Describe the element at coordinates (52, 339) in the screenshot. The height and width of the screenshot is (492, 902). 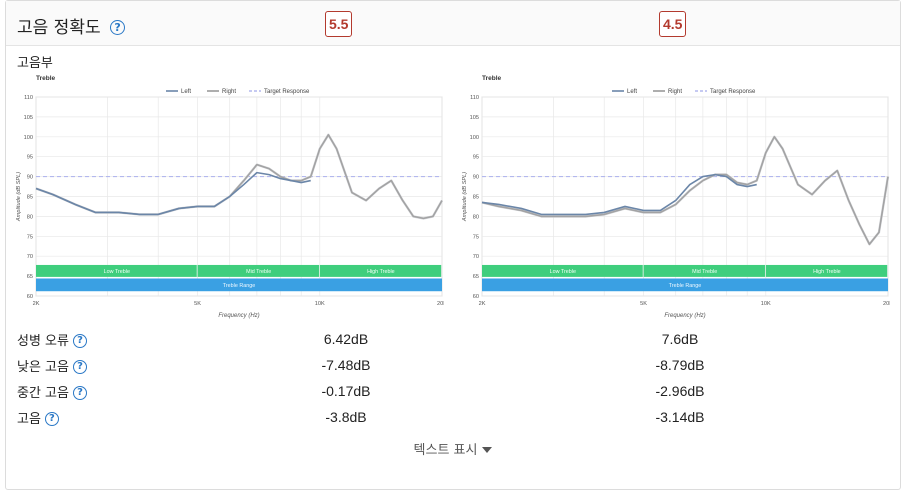
I see `metric-label-sibilance: 성병 오류?` at that location.